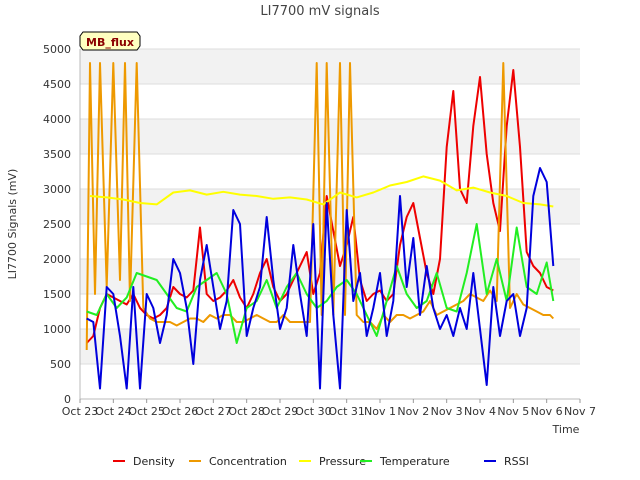 This screenshot has height=480, width=640. I want to click on y-tick-label: 5000, so click(57, 49).